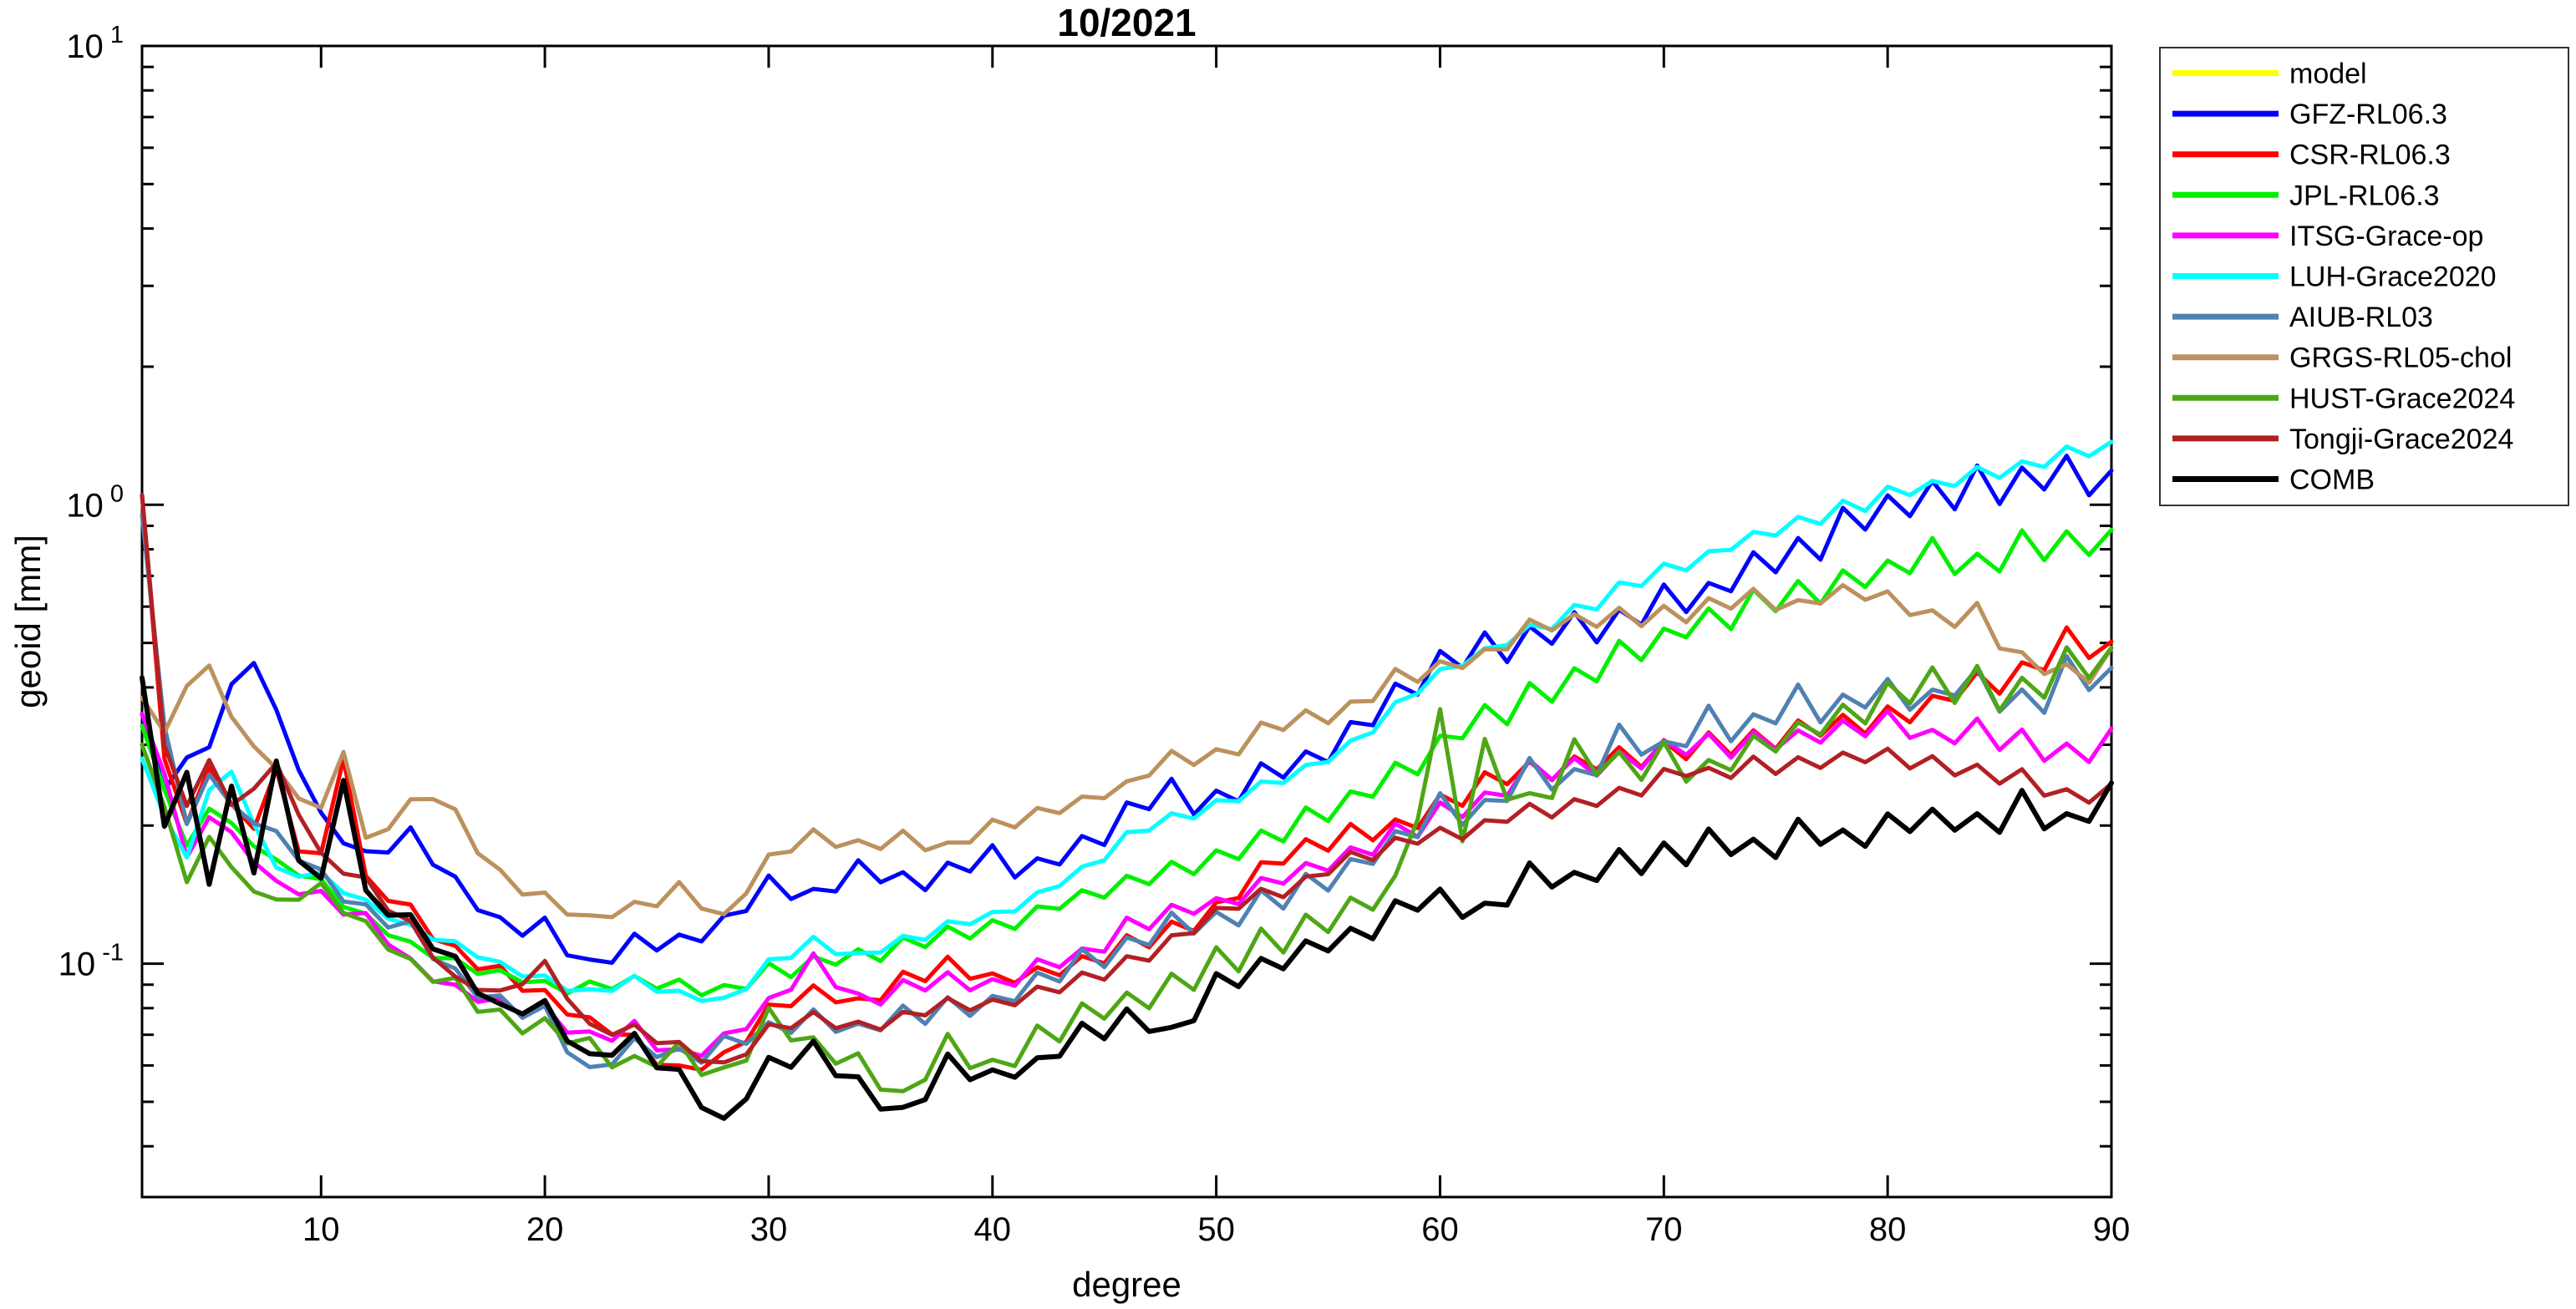 The height and width of the screenshot is (1309, 2576). Describe the element at coordinates (95, 502) in the screenshot. I see `y-tick-label: 10 0` at that location.